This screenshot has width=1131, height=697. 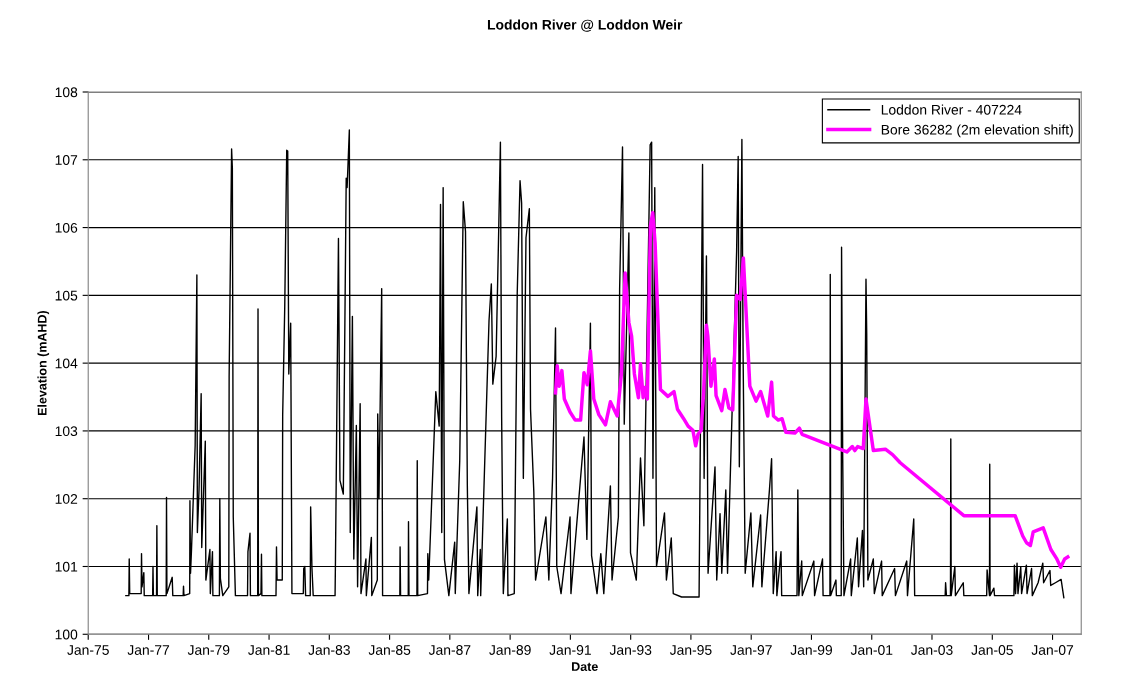 I want to click on x-axis-title: Date, so click(x=585, y=666).